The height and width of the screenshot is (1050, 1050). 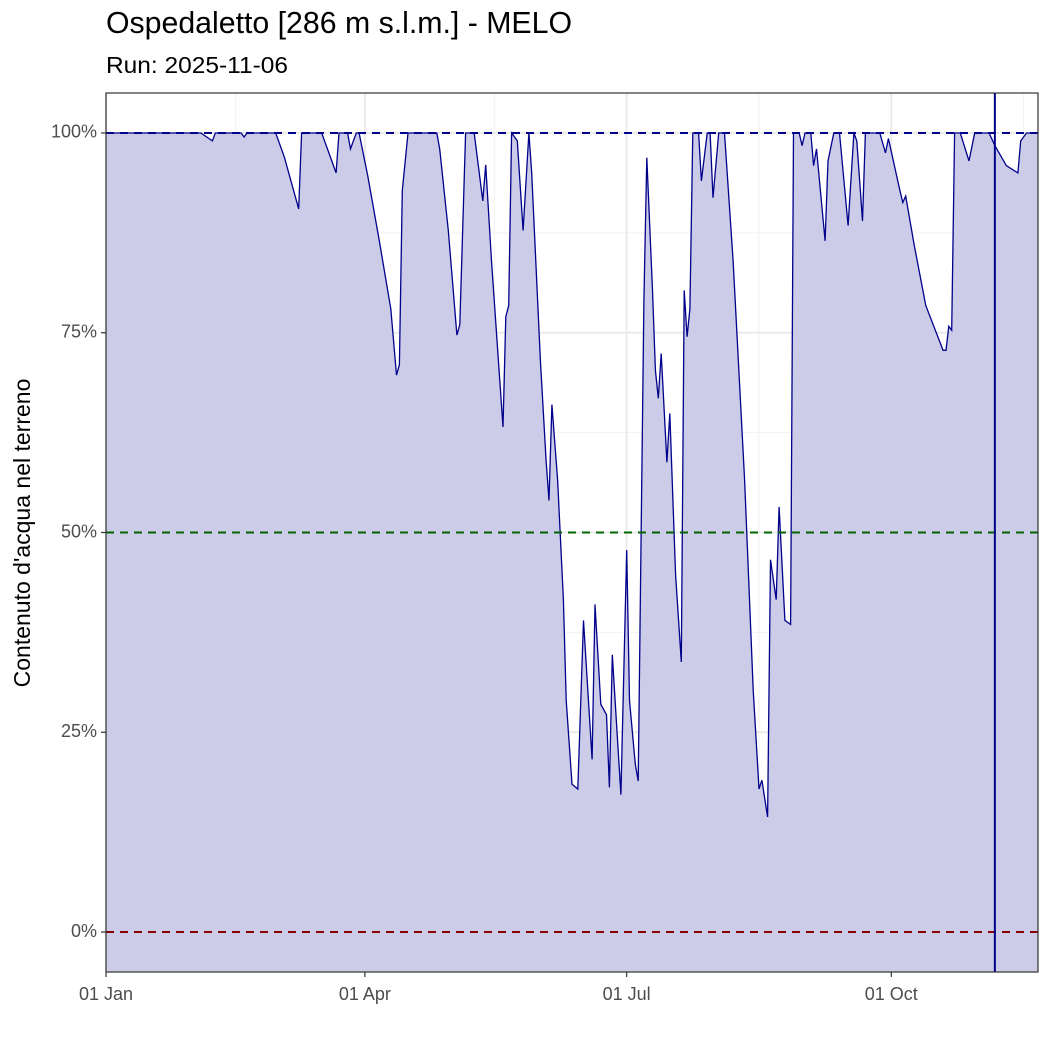 I want to click on x-tick-label: 01 Oct, so click(x=891, y=994).